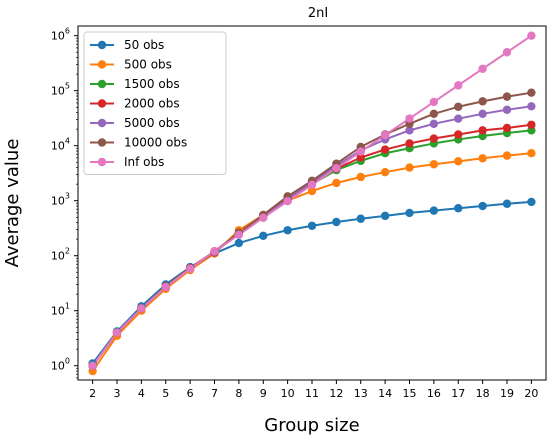 This screenshot has height=440, width=550. Describe the element at coordinates (141, 393) in the screenshot. I see `x-tick-label: 4` at that location.